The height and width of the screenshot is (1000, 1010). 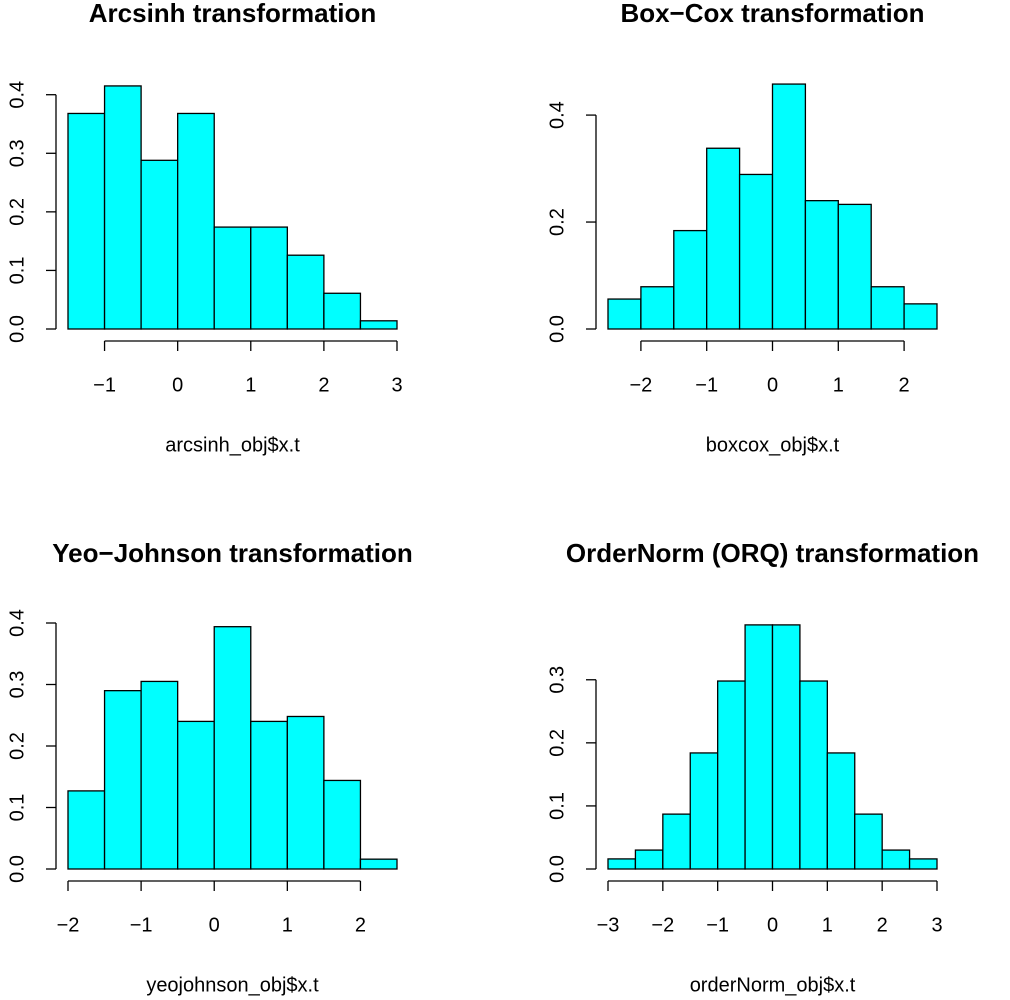 What do you see at coordinates (608, 925) in the screenshot?
I see `x-tick-label: −3` at bounding box center [608, 925].